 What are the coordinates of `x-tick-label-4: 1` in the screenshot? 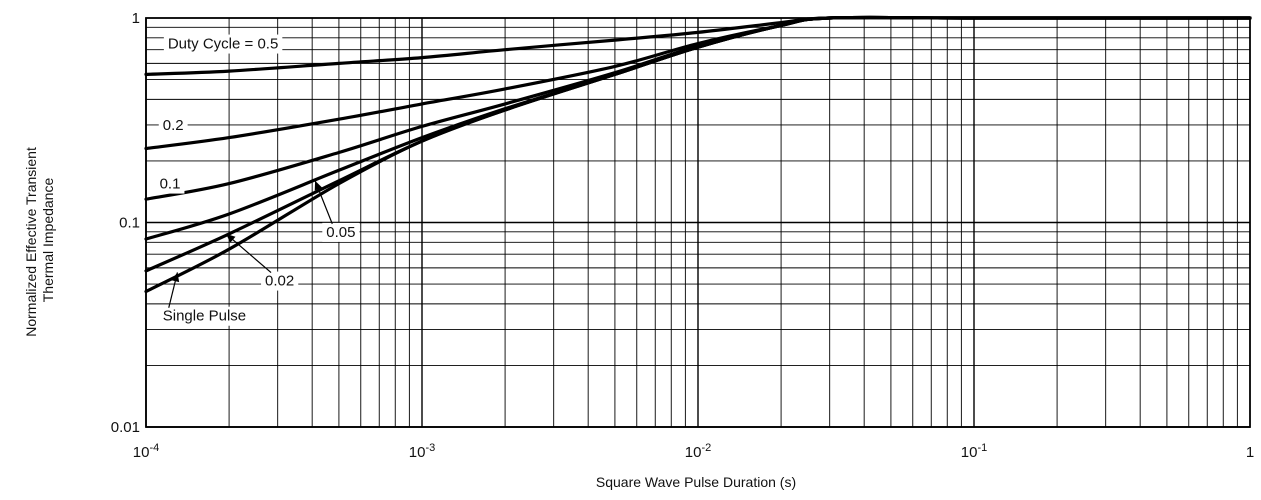 It's located at (1250, 452).